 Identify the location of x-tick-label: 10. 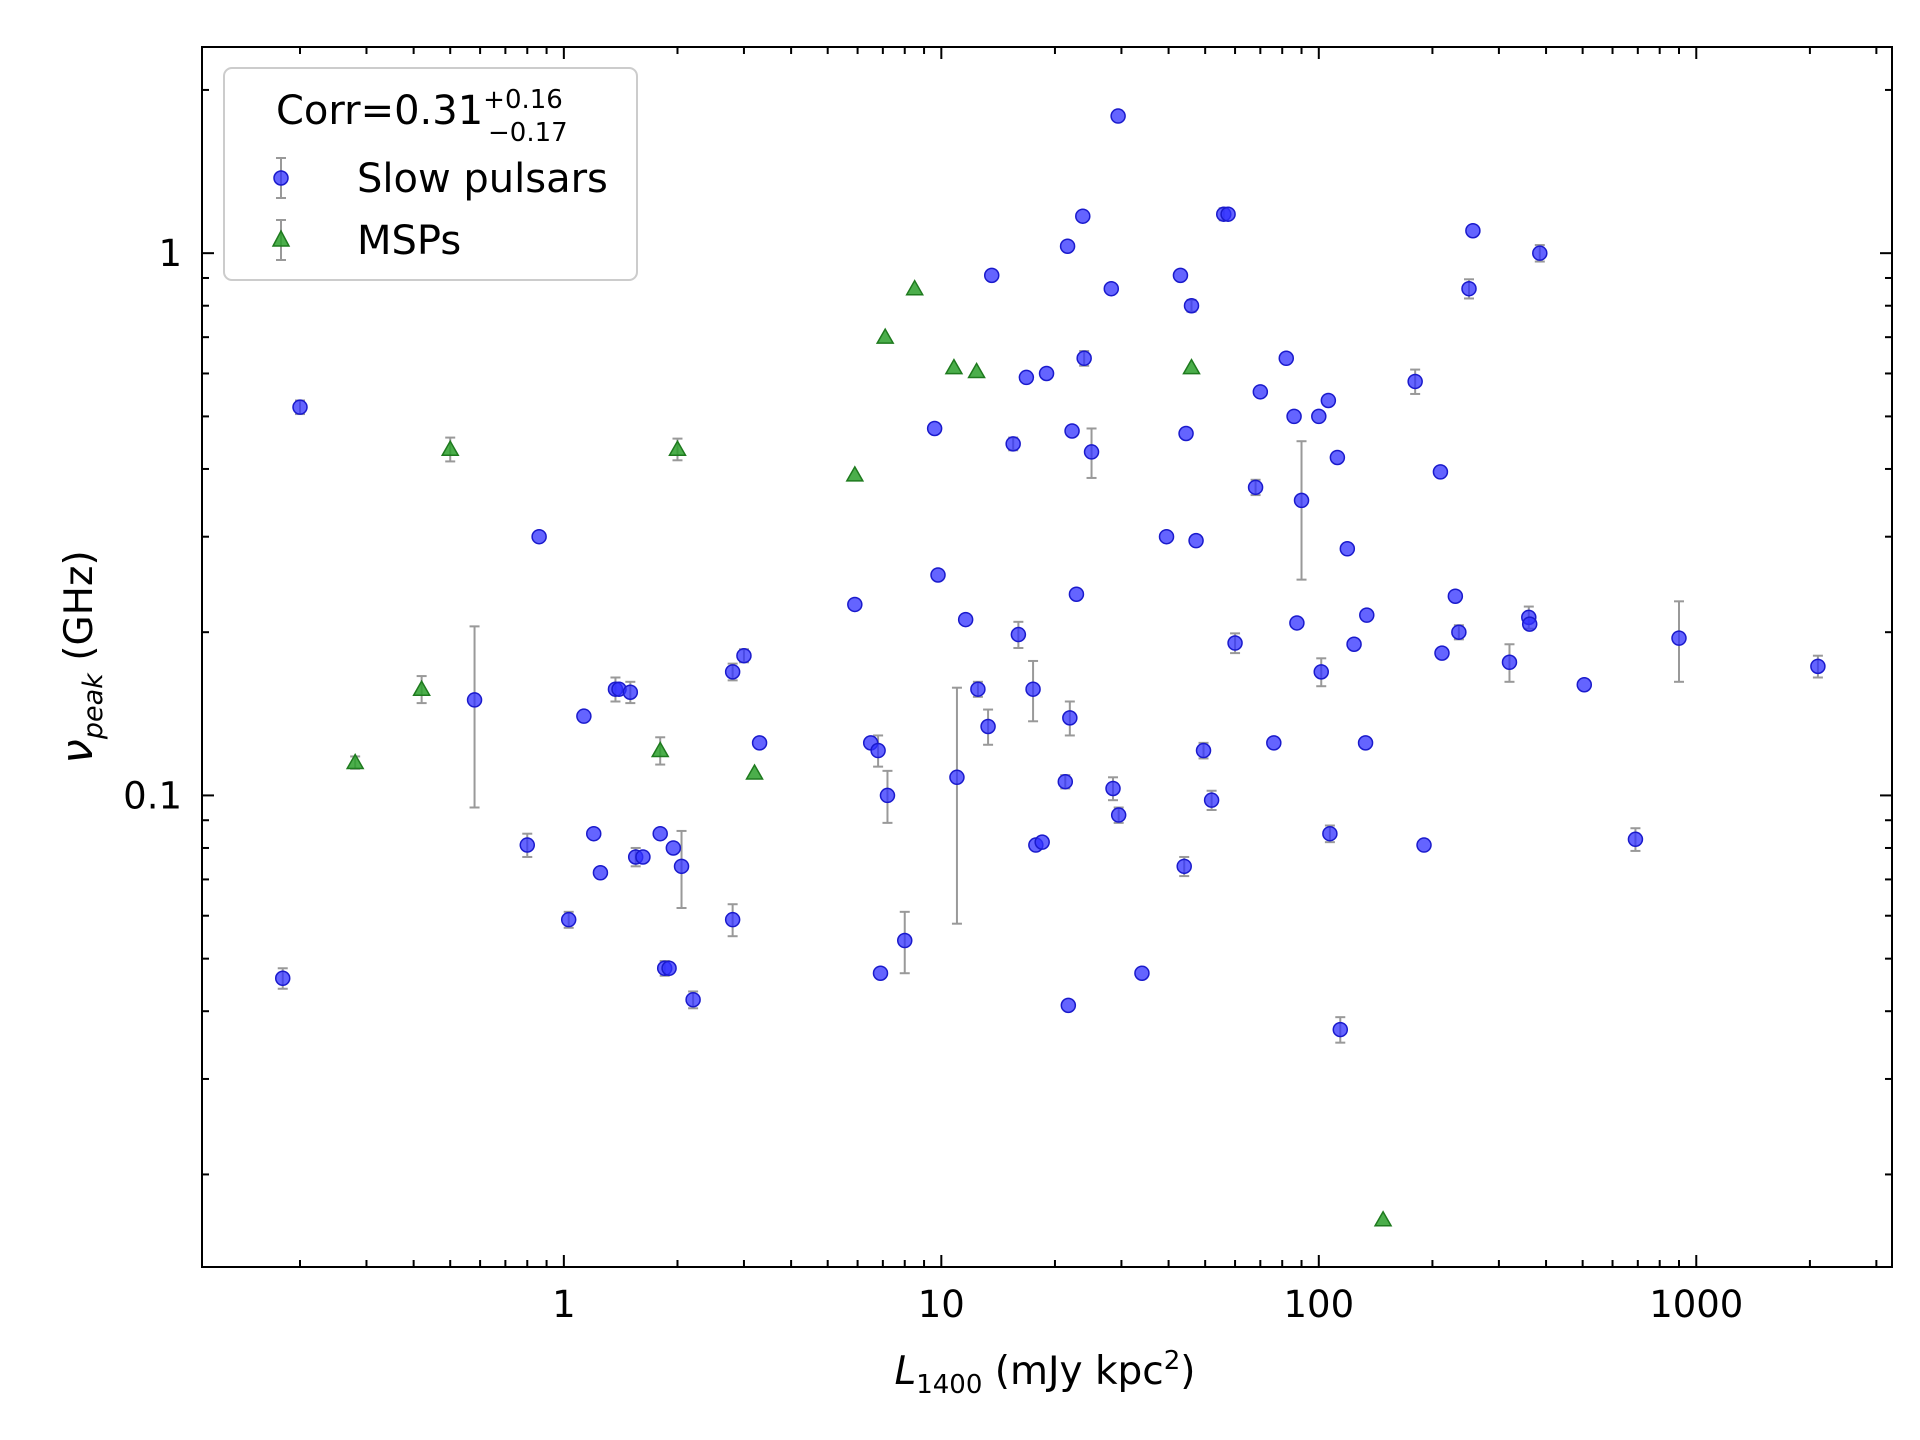
(941, 1304).